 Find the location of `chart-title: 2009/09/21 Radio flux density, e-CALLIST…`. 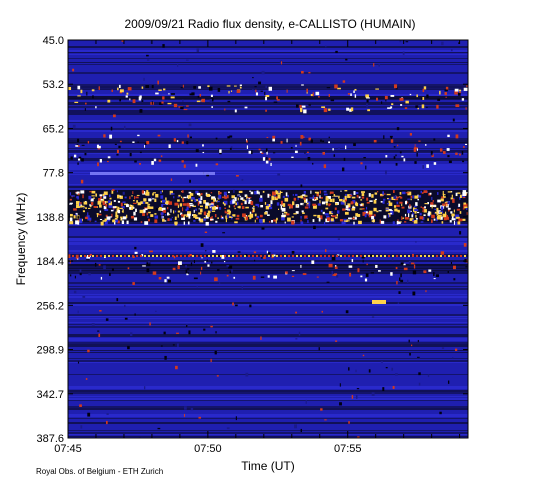

chart-title: 2009/09/21 Radio flux density, e-CALLIST… is located at coordinates (269, 24).